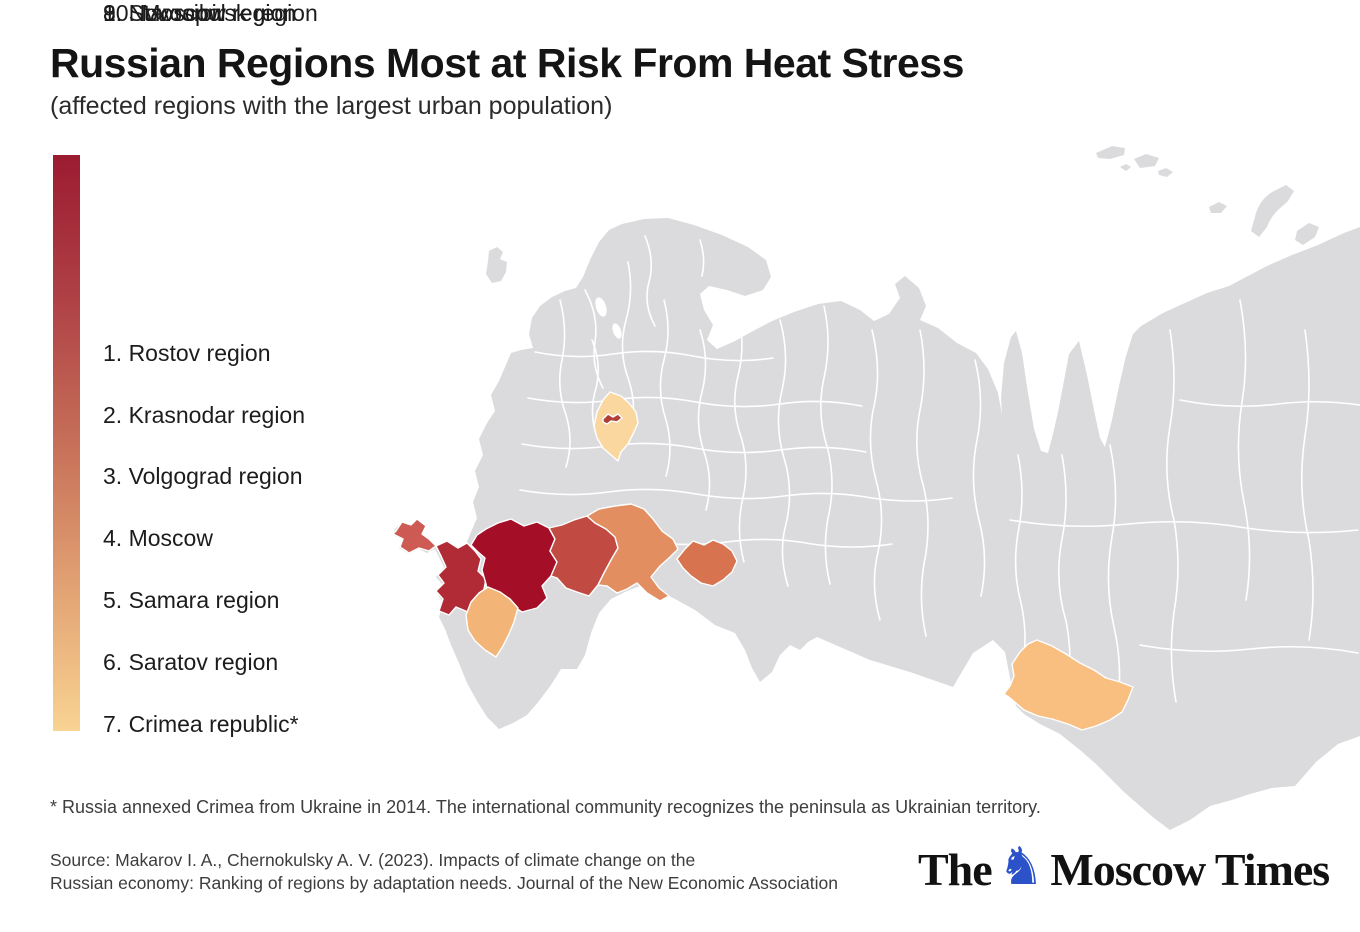 The image size is (1360, 932). I want to click on legend-item-1: 1. Rostov region, so click(187, 353).